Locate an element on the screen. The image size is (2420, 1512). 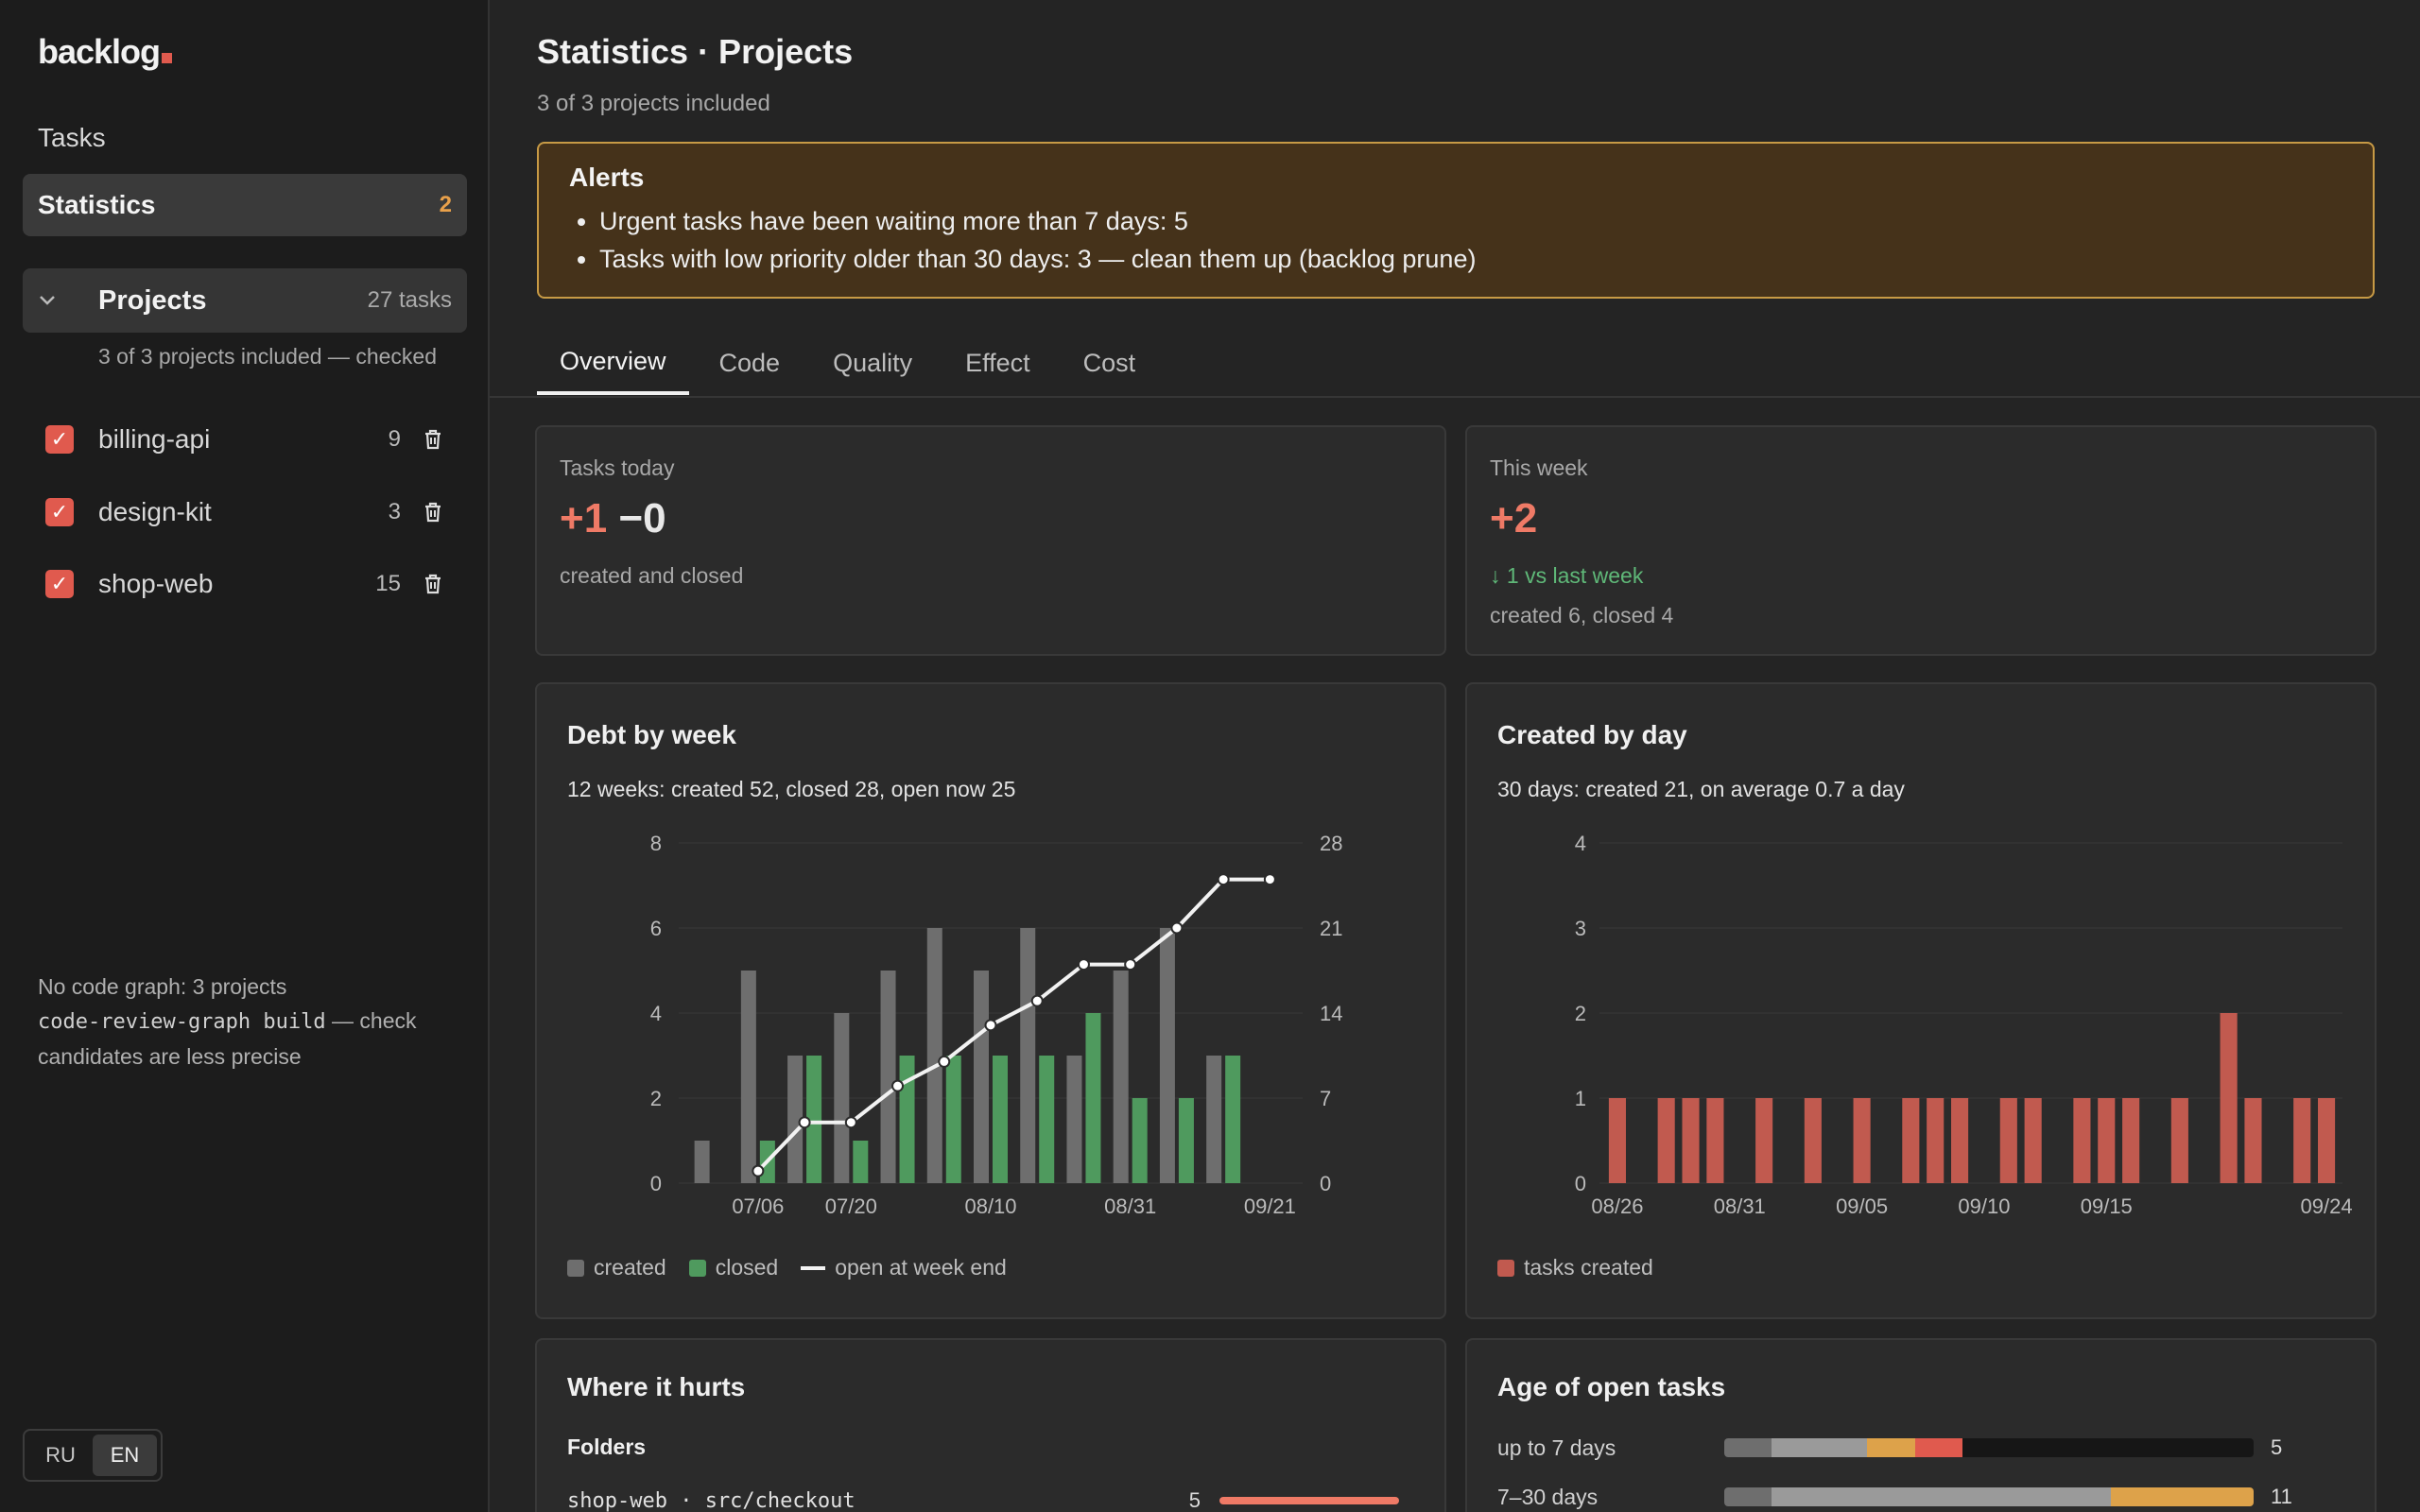
tab-effect: Effect is located at coordinates (998, 362).